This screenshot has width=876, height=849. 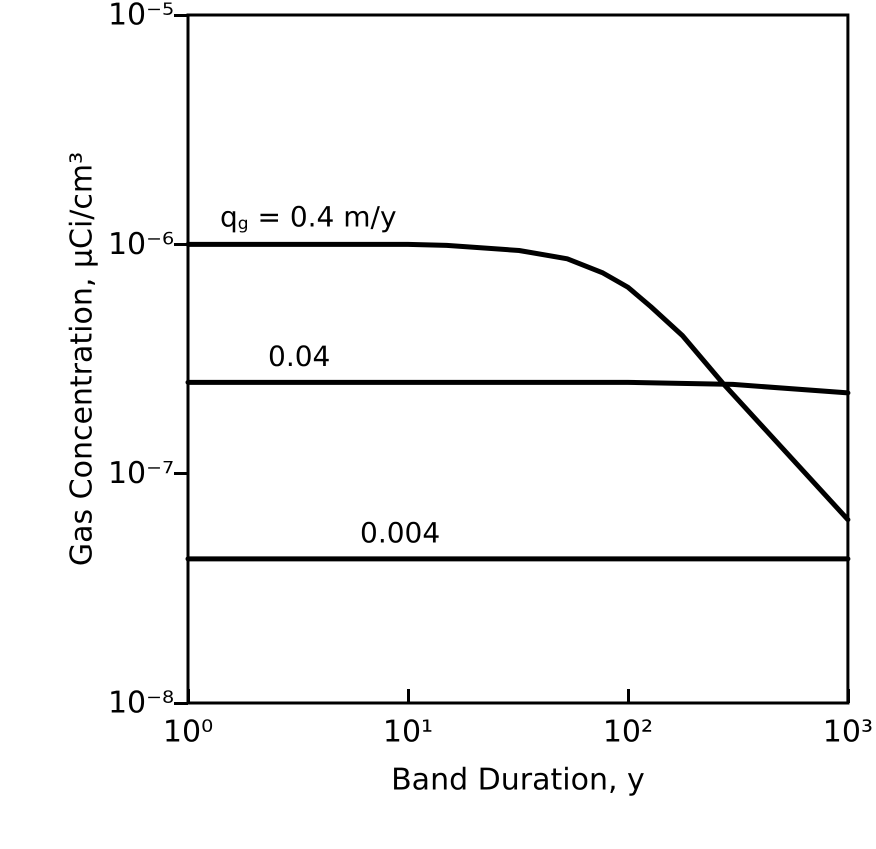 What do you see at coordinates (628, 732) in the screenshot?
I see `x-tick-label: 10²` at bounding box center [628, 732].